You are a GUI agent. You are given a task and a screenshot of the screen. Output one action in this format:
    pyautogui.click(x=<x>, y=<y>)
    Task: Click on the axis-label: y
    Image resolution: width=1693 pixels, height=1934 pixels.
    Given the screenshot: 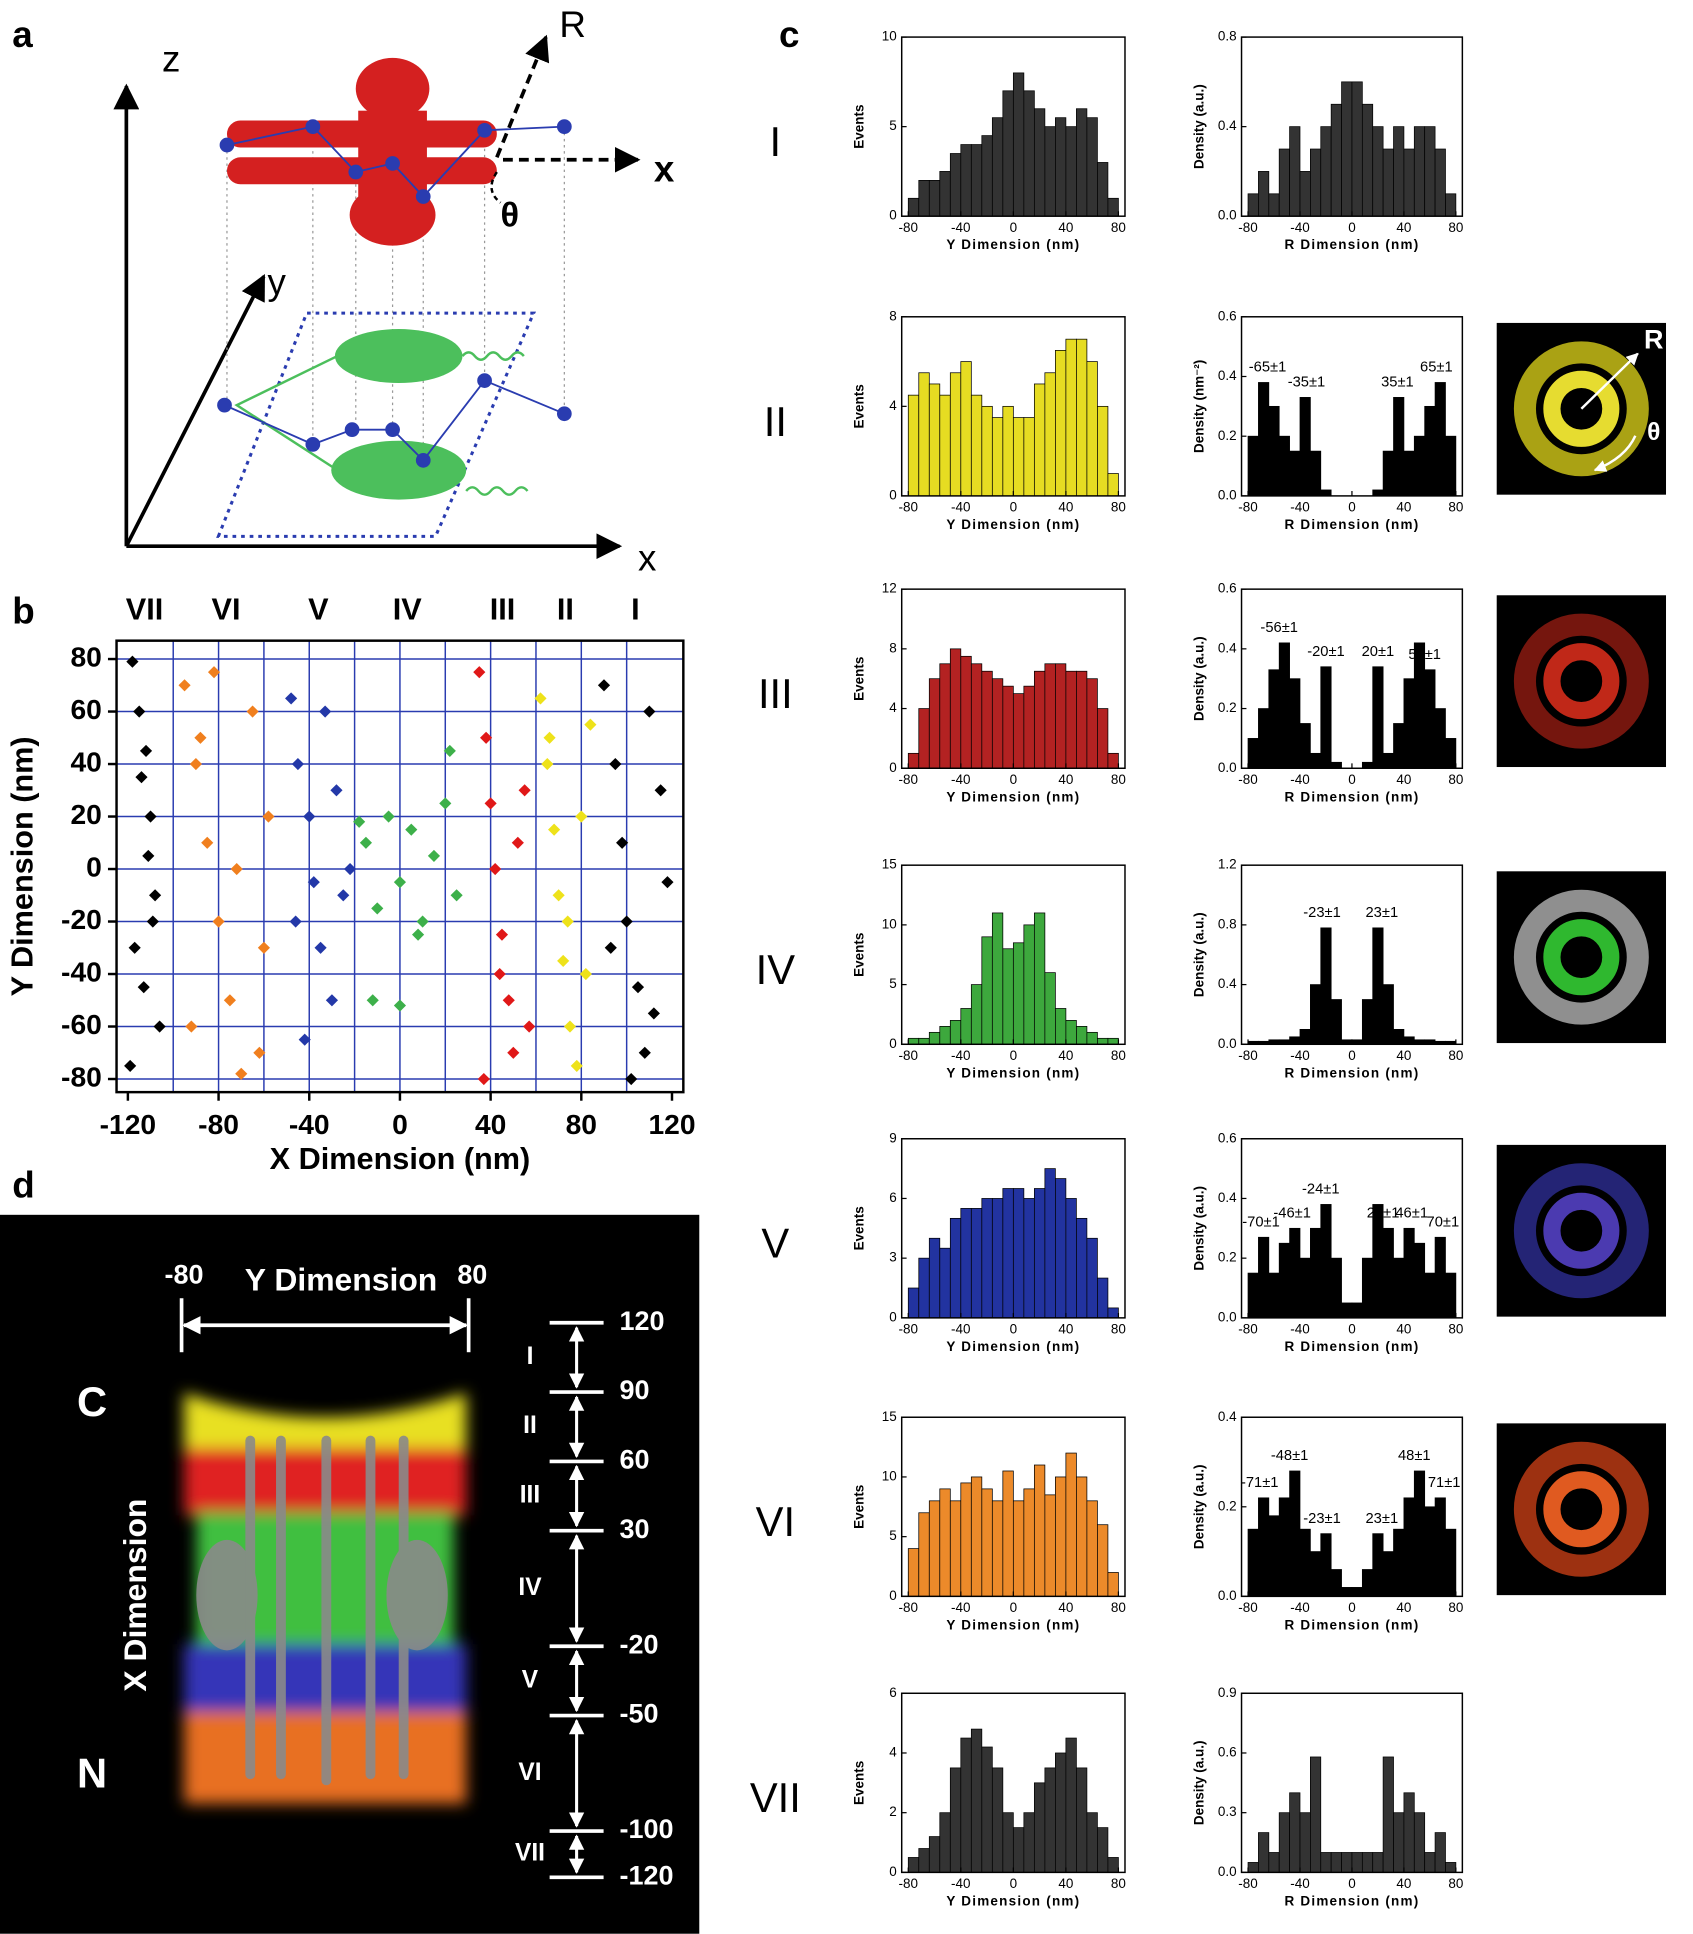 What is the action you would take?
    pyautogui.click(x=276, y=282)
    